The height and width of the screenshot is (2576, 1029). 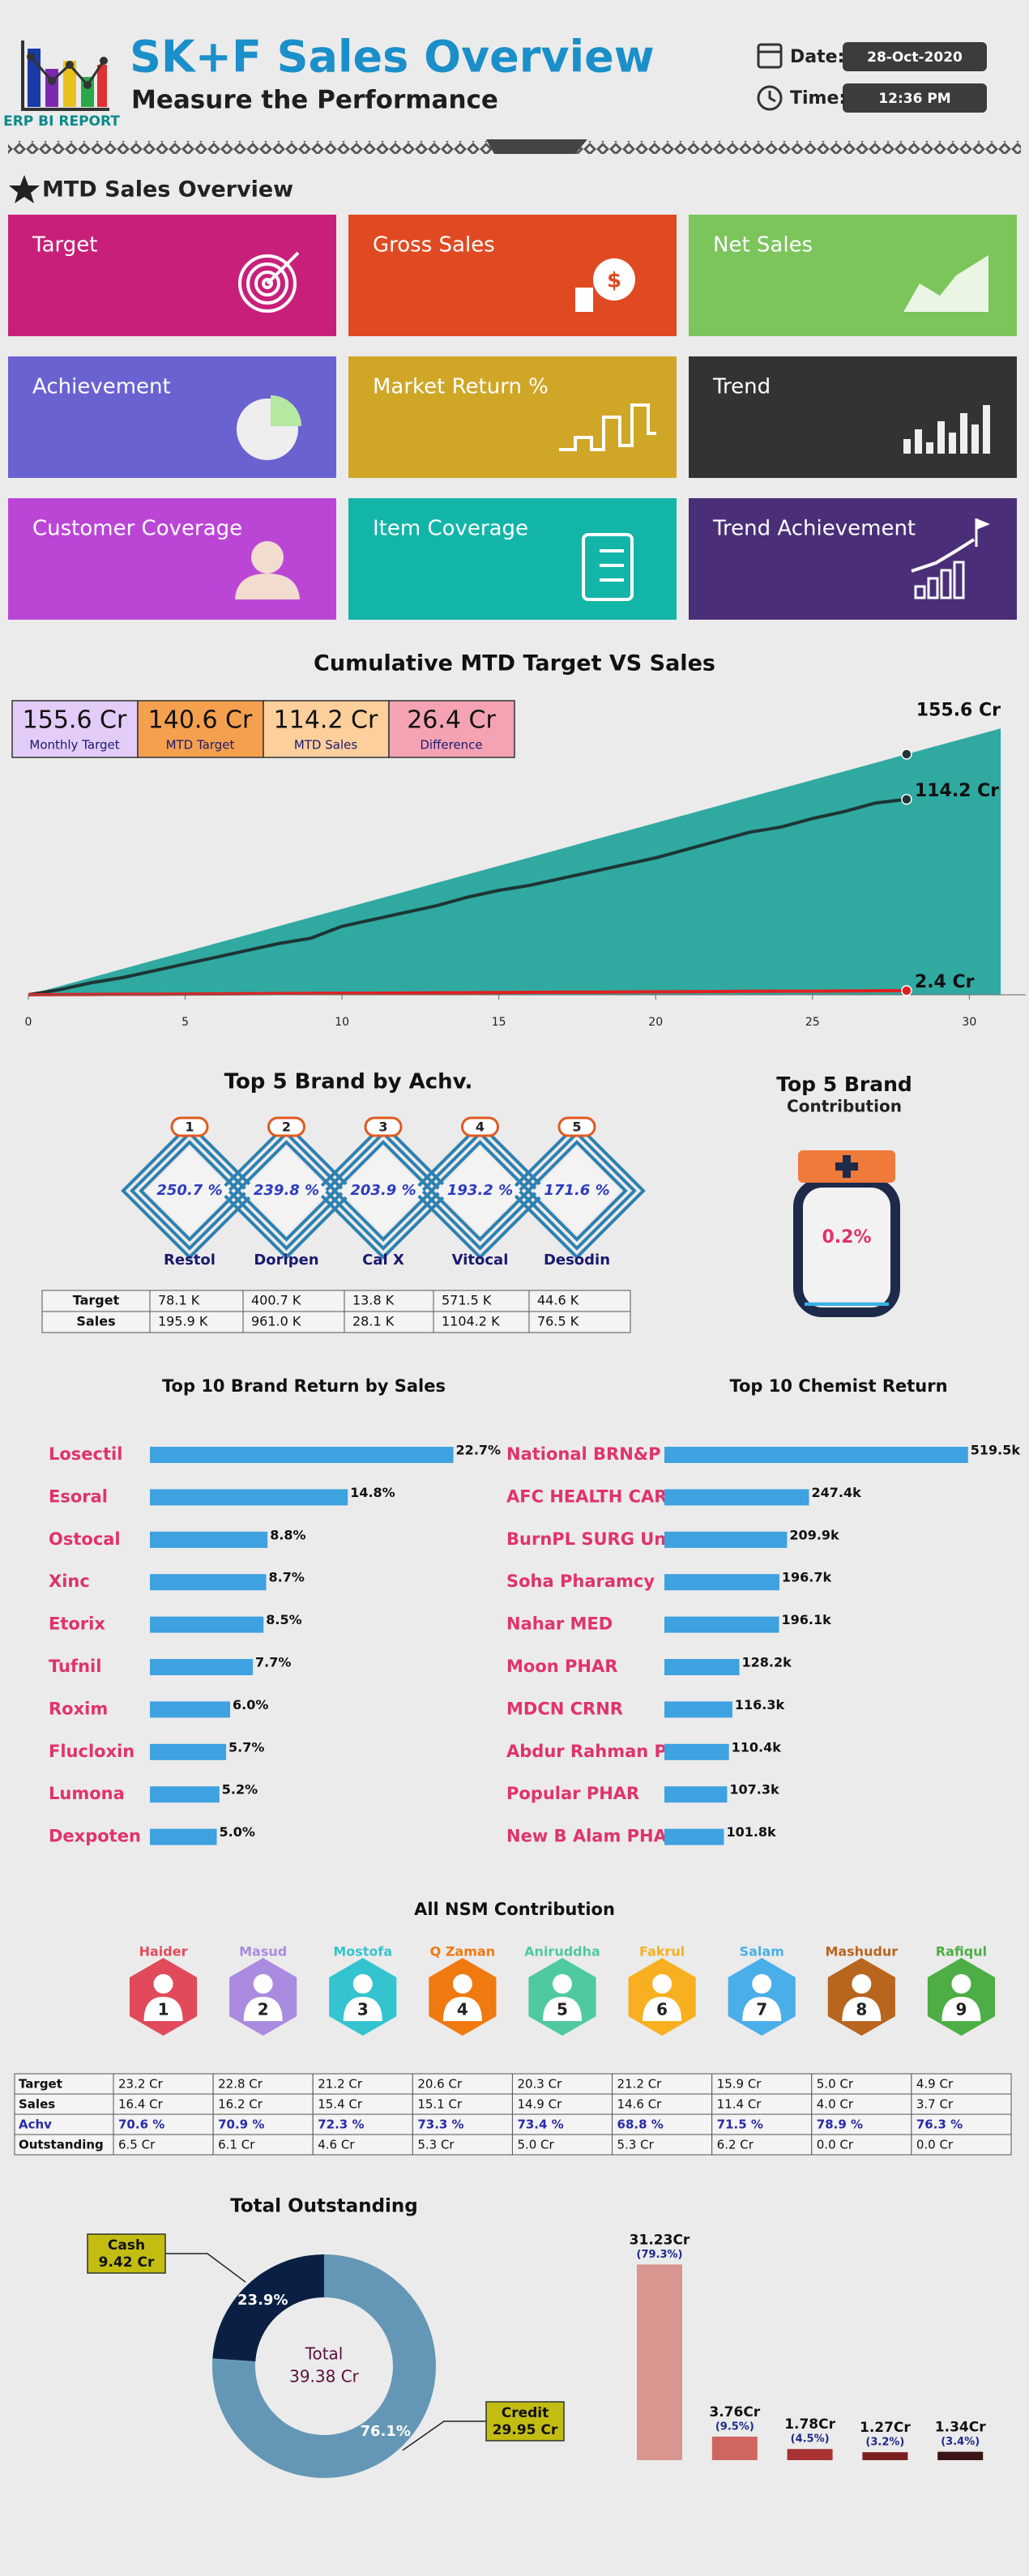 I want to click on value-label: 8.7%, so click(x=287, y=1578).